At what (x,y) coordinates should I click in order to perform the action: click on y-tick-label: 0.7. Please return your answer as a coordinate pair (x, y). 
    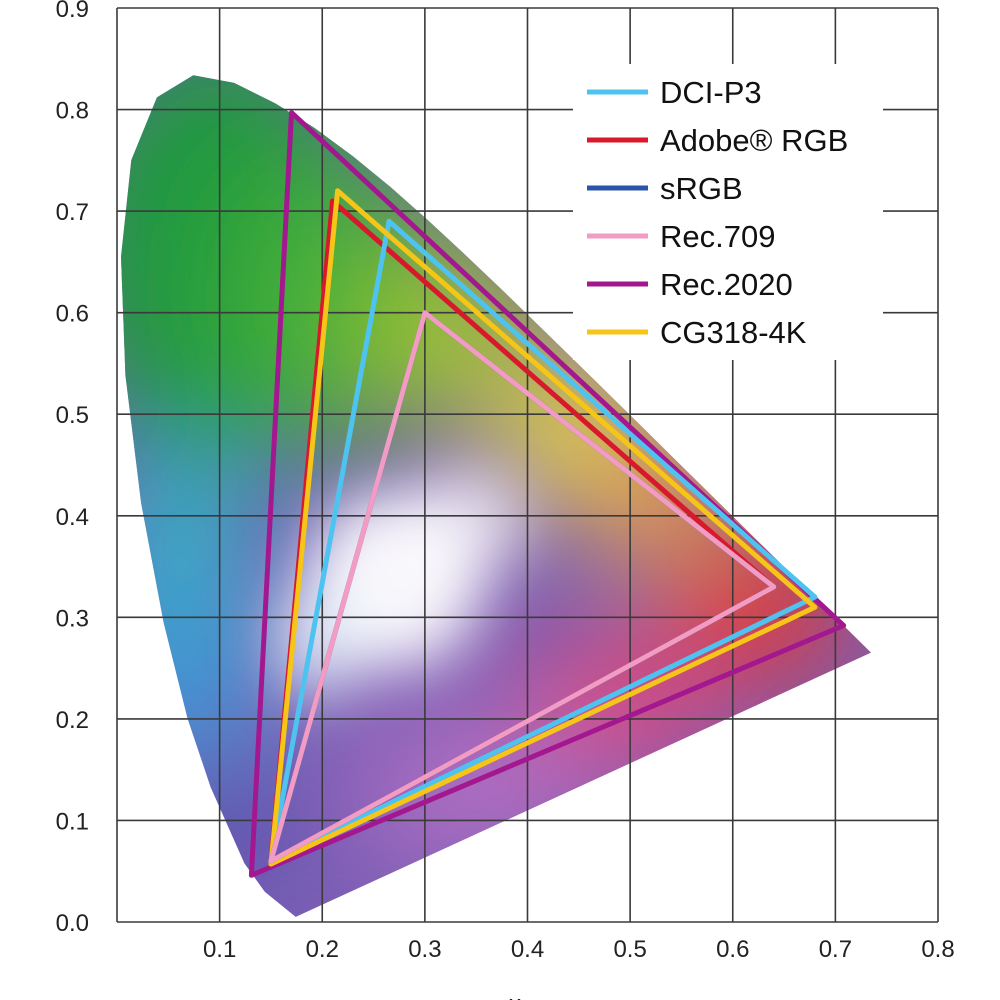
    Looking at the image, I should click on (72, 212).